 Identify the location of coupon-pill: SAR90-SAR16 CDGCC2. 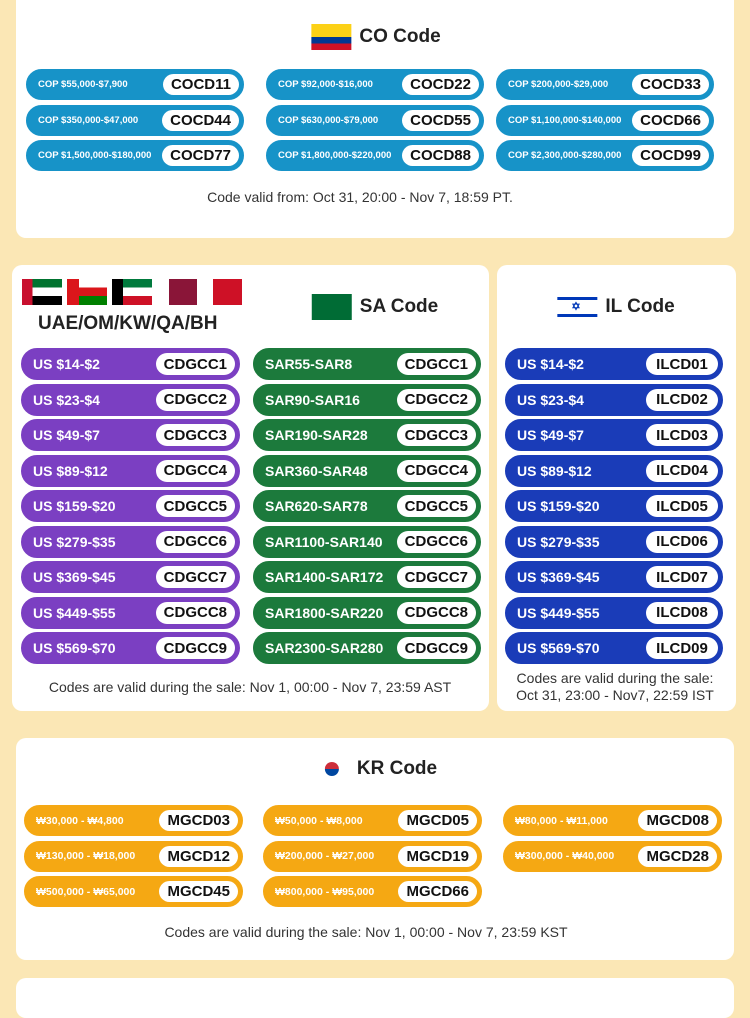
(367, 399).